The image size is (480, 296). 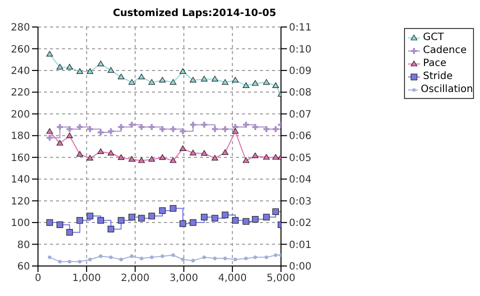 What do you see at coordinates (300, 245) in the screenshot?
I see `y2-tick-label: 0:01` at bounding box center [300, 245].